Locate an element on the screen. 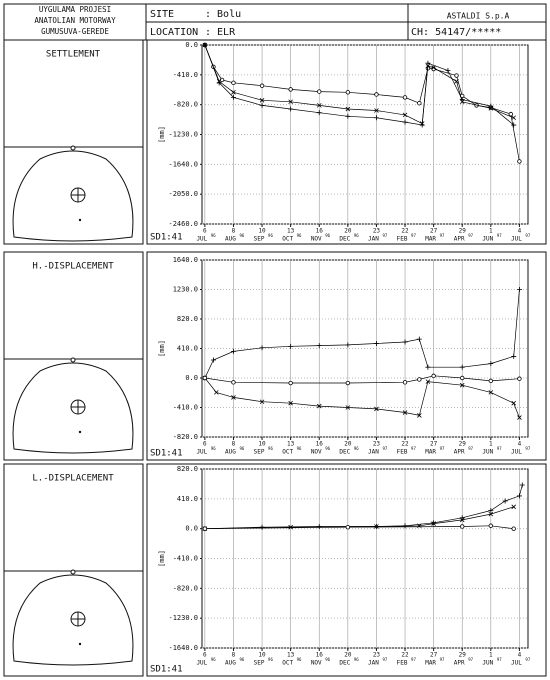  y-tick-label: -1230.0 is located at coordinates (183, 135).